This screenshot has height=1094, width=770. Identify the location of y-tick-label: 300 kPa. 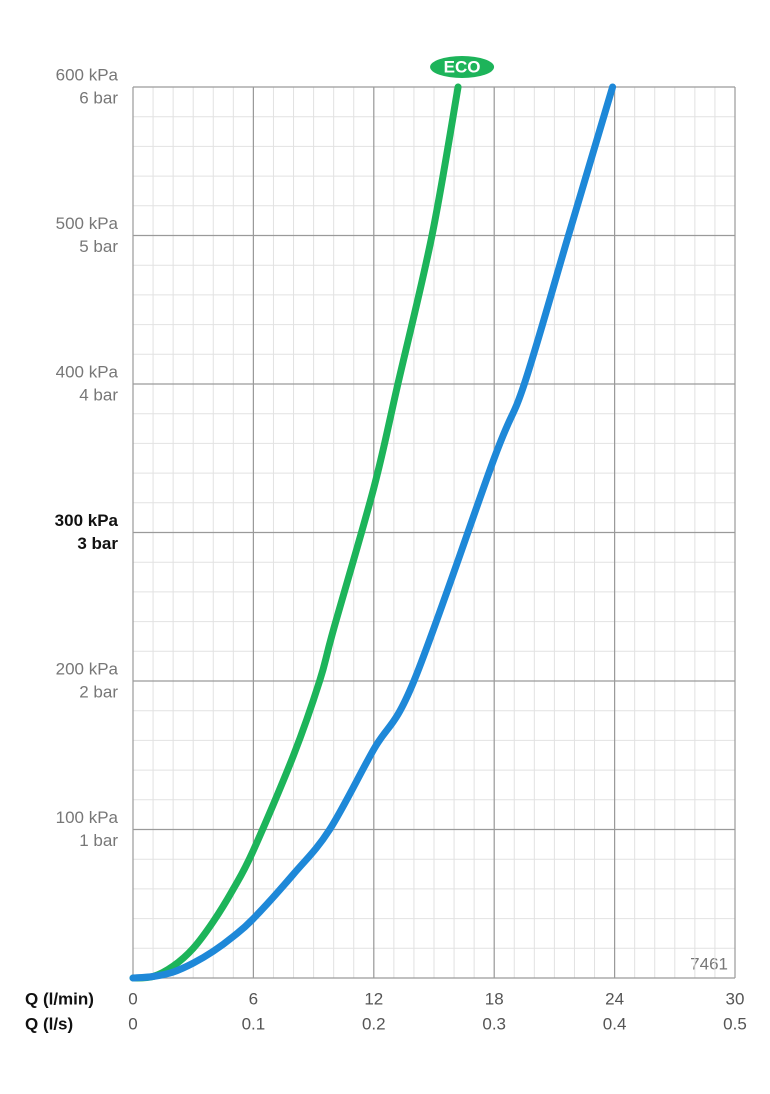
(87, 520).